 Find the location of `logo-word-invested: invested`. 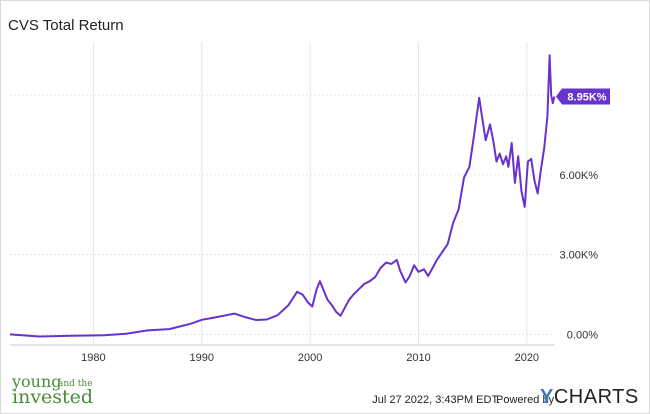

logo-word-invested: invested is located at coordinates (53, 397).